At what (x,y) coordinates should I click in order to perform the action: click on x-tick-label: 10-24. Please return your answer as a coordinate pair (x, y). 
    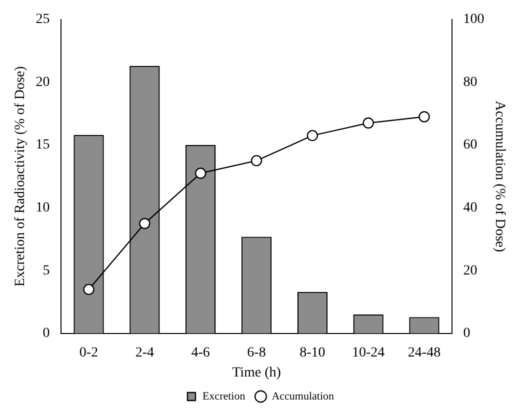
    Looking at the image, I should click on (368, 352).